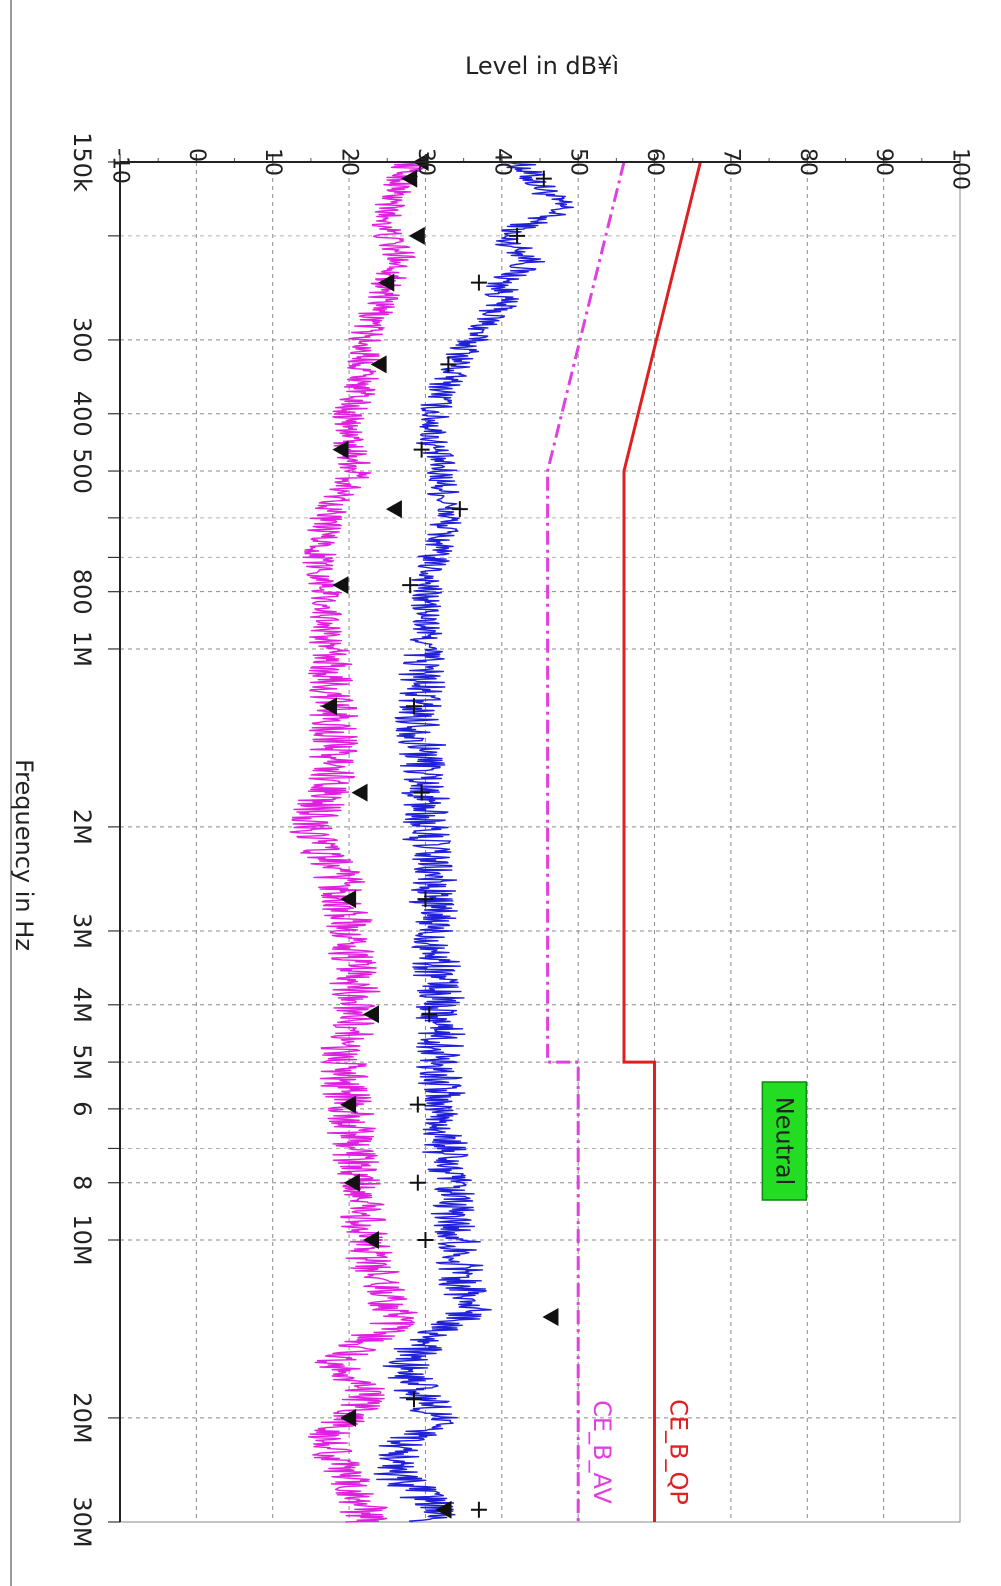 The width and height of the screenshot is (1001, 1586). I want to click on tick-label-level: 90, so click(883, 162).